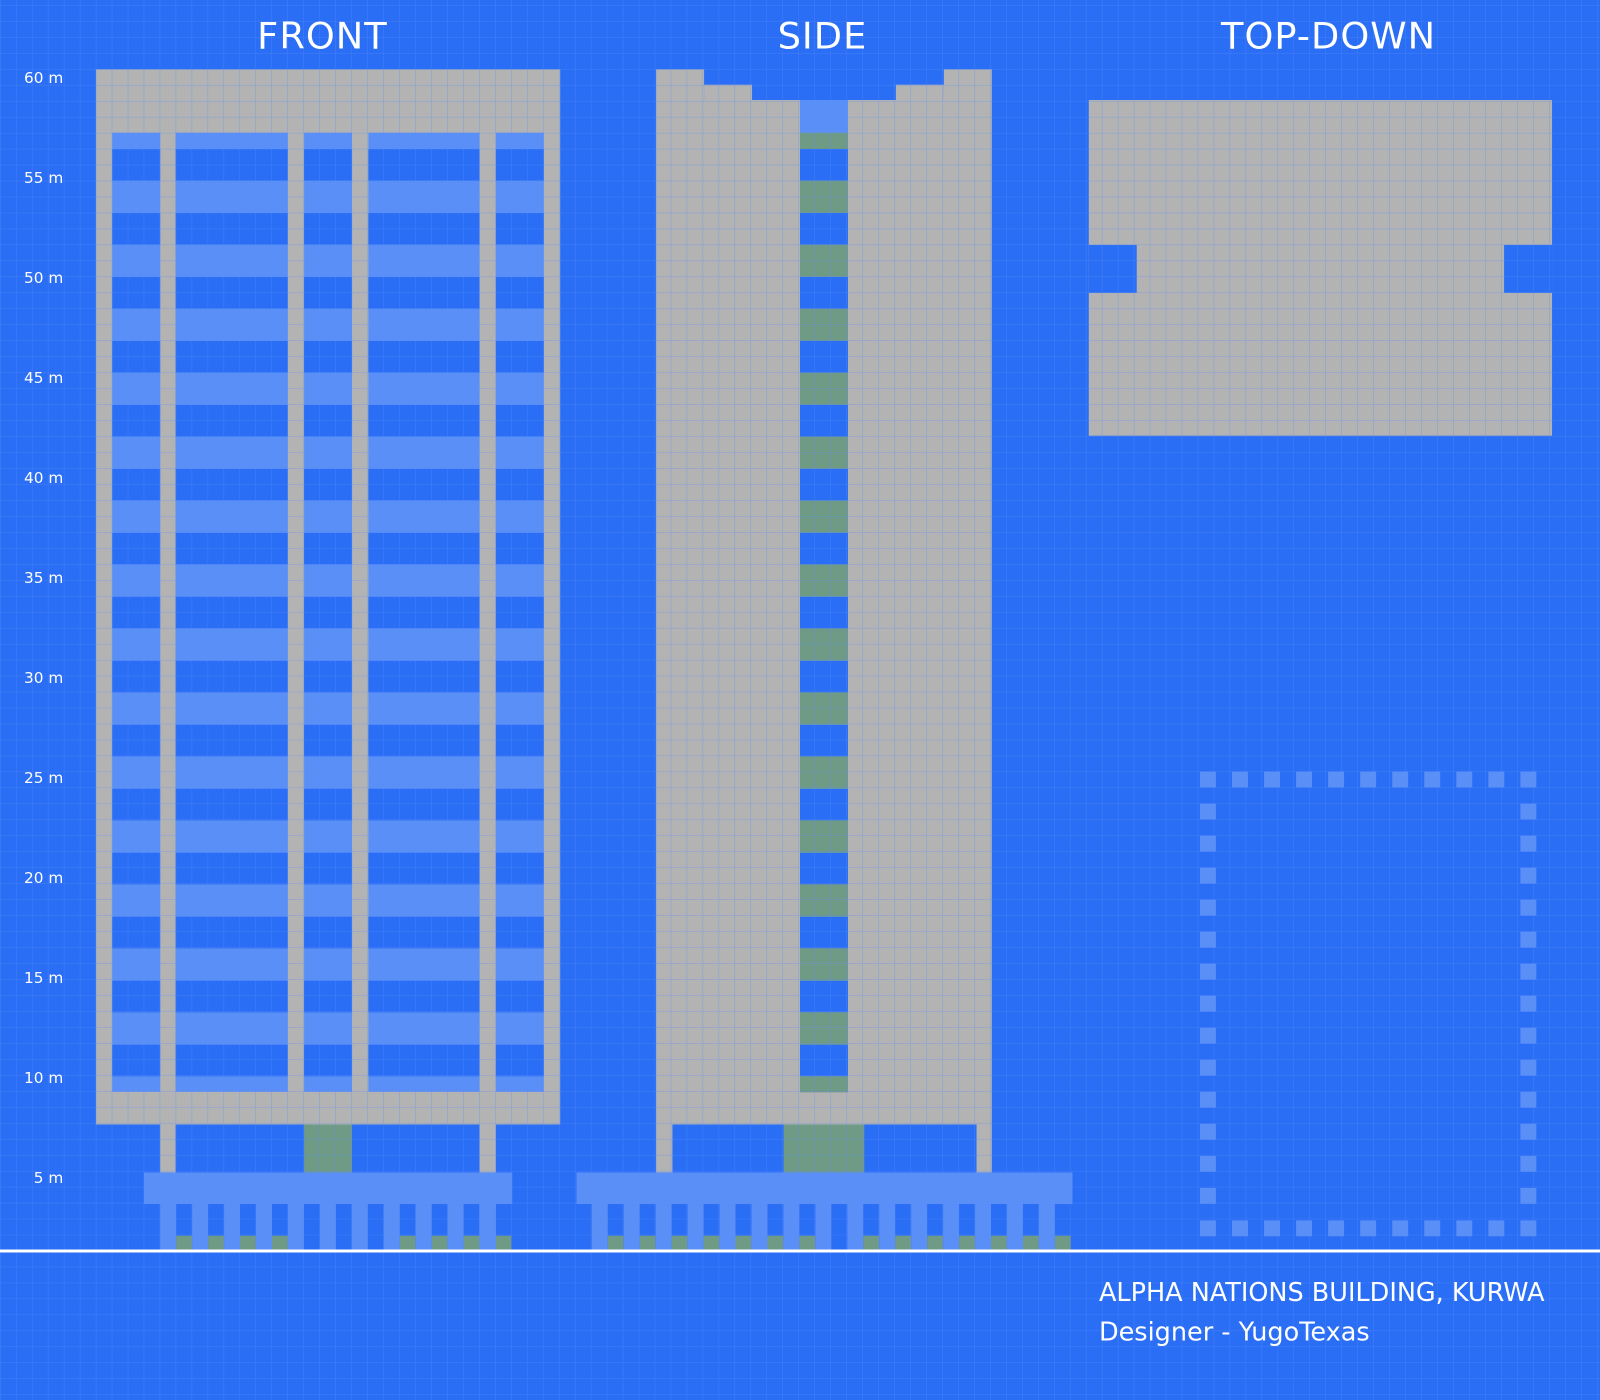 Image resolution: width=1600 pixels, height=1400 pixels. I want to click on caption-title: ALPHA NATIONS BUILDING, KURWA, so click(1322, 1293).